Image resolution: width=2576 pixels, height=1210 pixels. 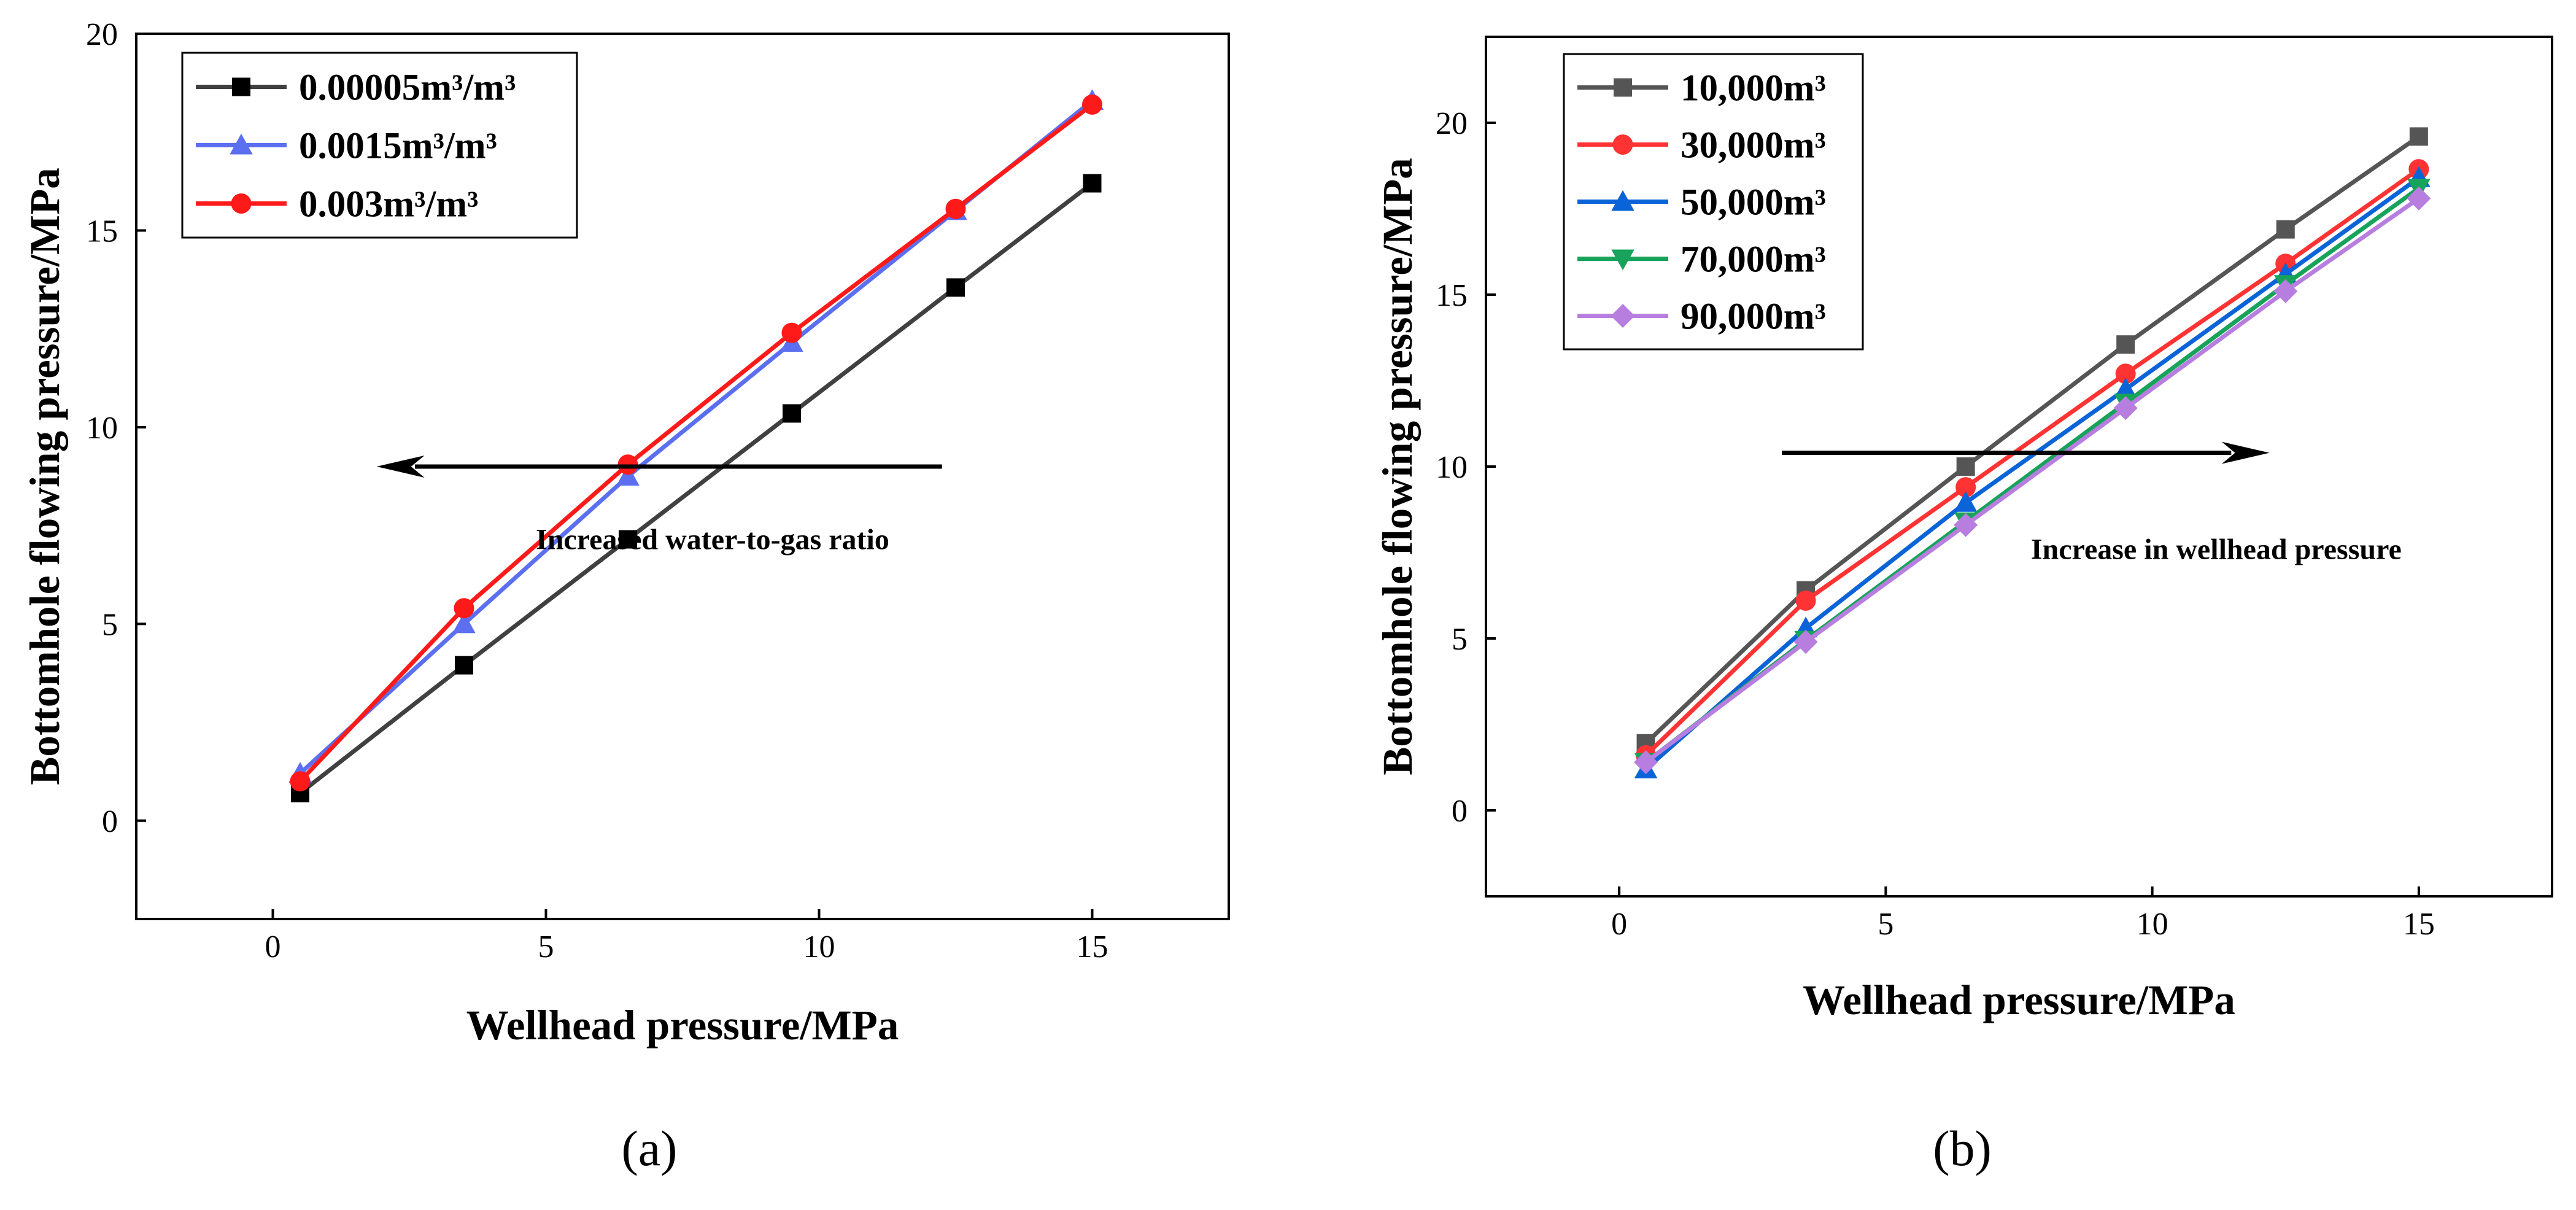 I want to click on legend-item: 50,000m³, so click(x=1701, y=202).